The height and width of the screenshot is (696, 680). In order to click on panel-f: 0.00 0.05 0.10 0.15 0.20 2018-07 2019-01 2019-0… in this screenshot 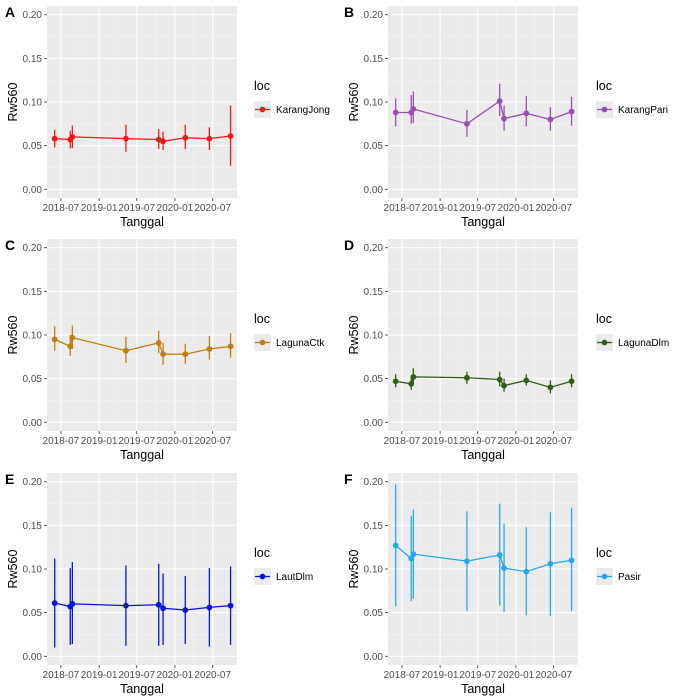, I will do `click(492, 583)`.